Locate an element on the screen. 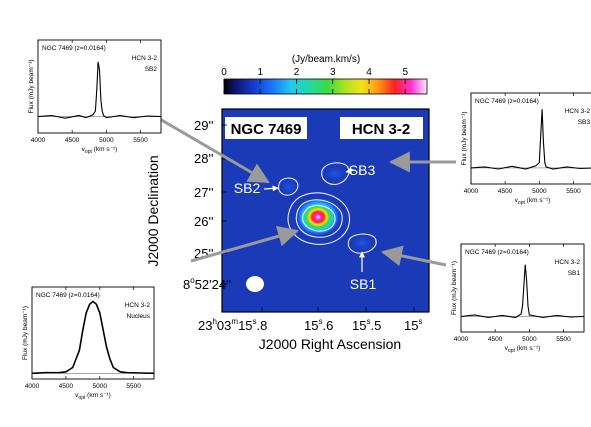  panel-region-label: Nucleus is located at coordinates (139, 316).